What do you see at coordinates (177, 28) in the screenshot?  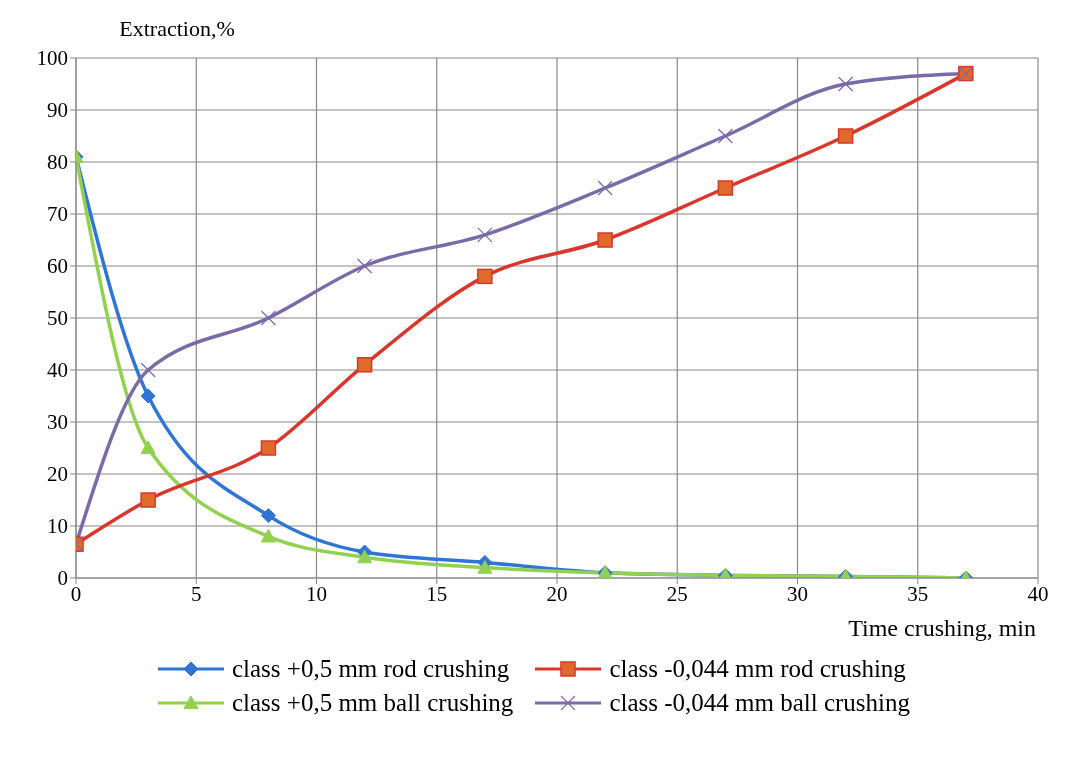 I see `y-axis-title: Extraction,%` at bounding box center [177, 28].